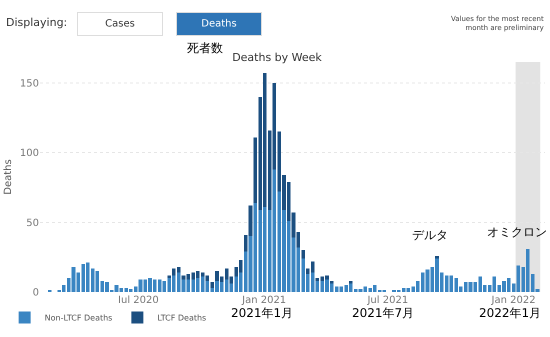  I want to click on y-tick-label: 150, so click(29, 84).